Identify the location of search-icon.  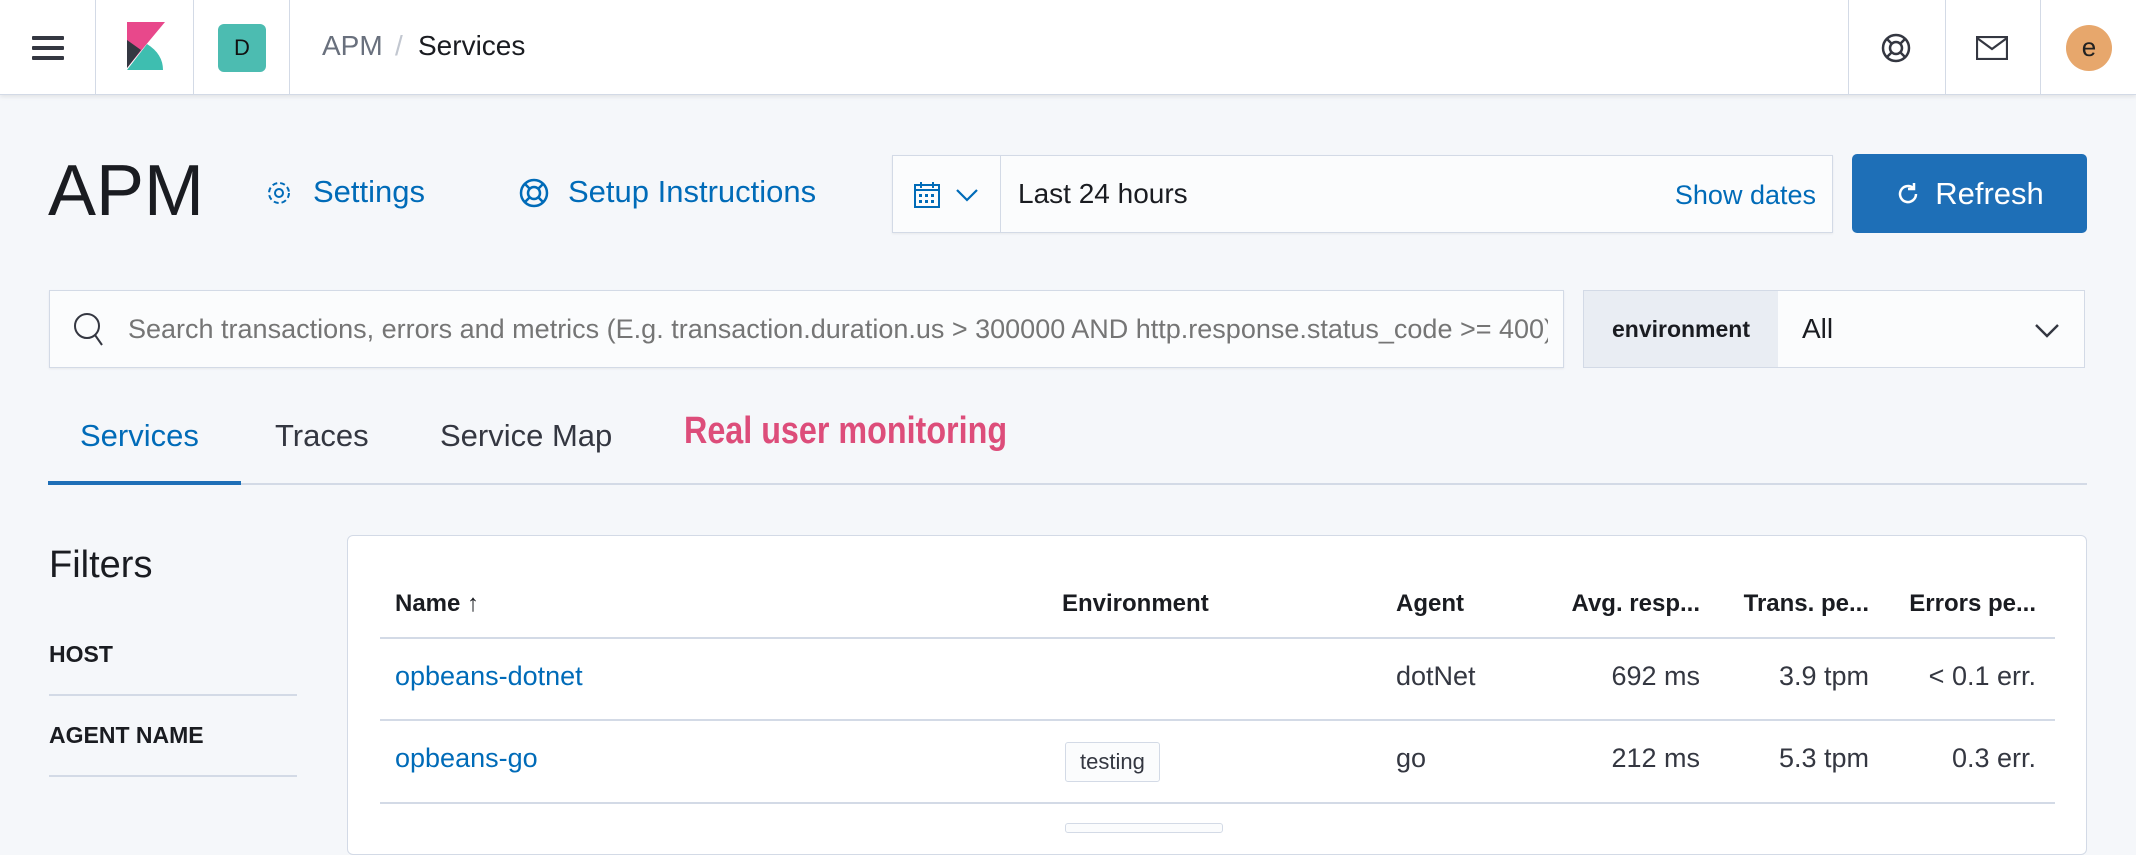
(88, 329).